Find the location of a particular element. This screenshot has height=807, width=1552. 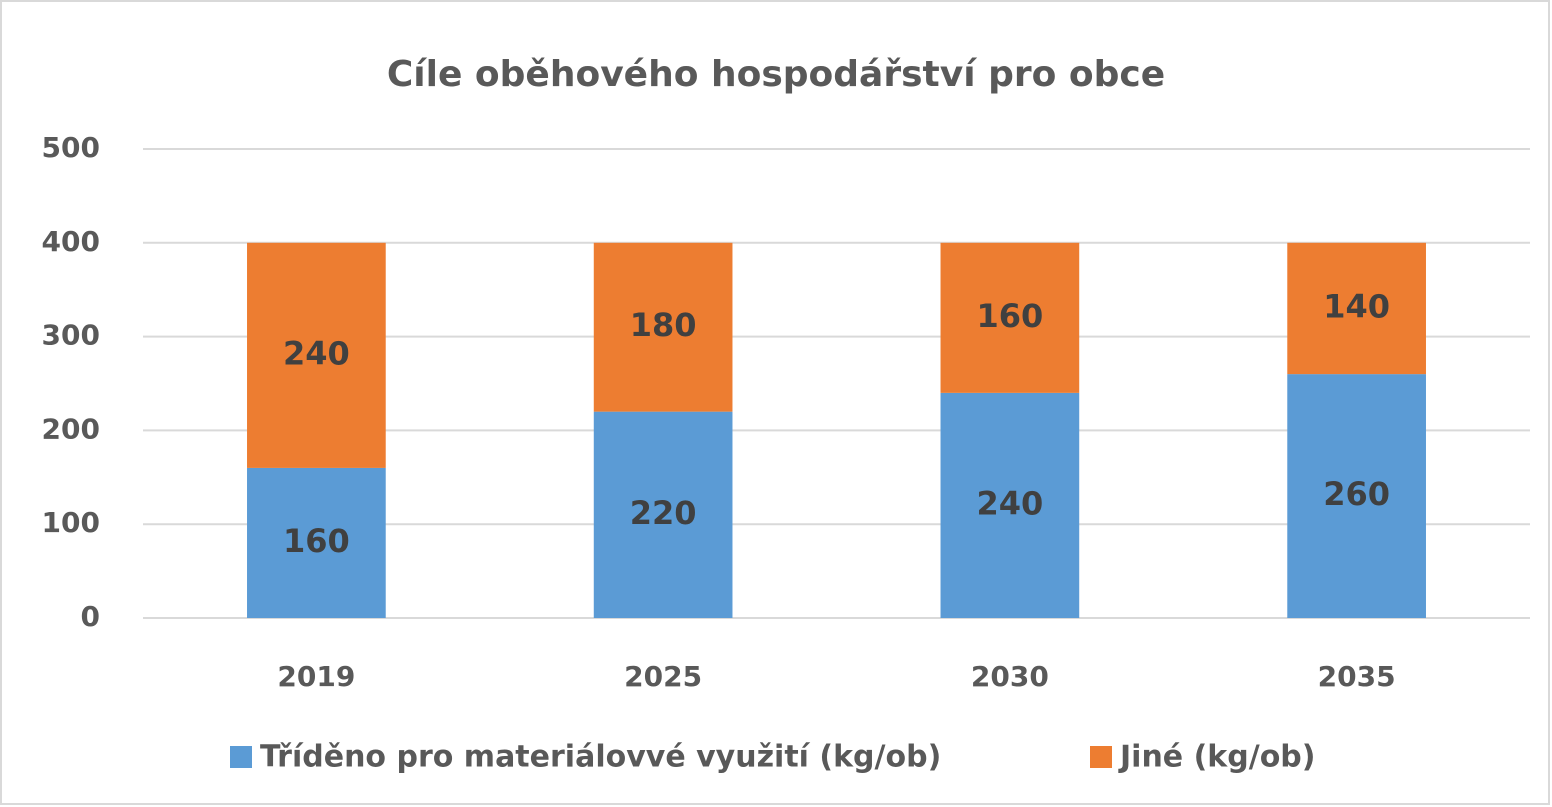

x-tick-label: 2030 is located at coordinates (1010, 676).